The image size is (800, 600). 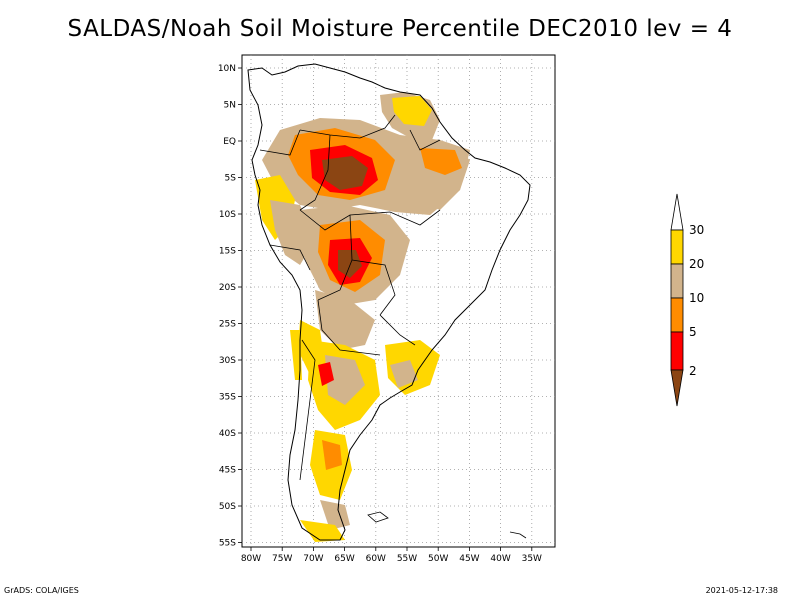 What do you see at coordinates (677, 212) in the screenshot?
I see `colorbar-top-triangle` at bounding box center [677, 212].